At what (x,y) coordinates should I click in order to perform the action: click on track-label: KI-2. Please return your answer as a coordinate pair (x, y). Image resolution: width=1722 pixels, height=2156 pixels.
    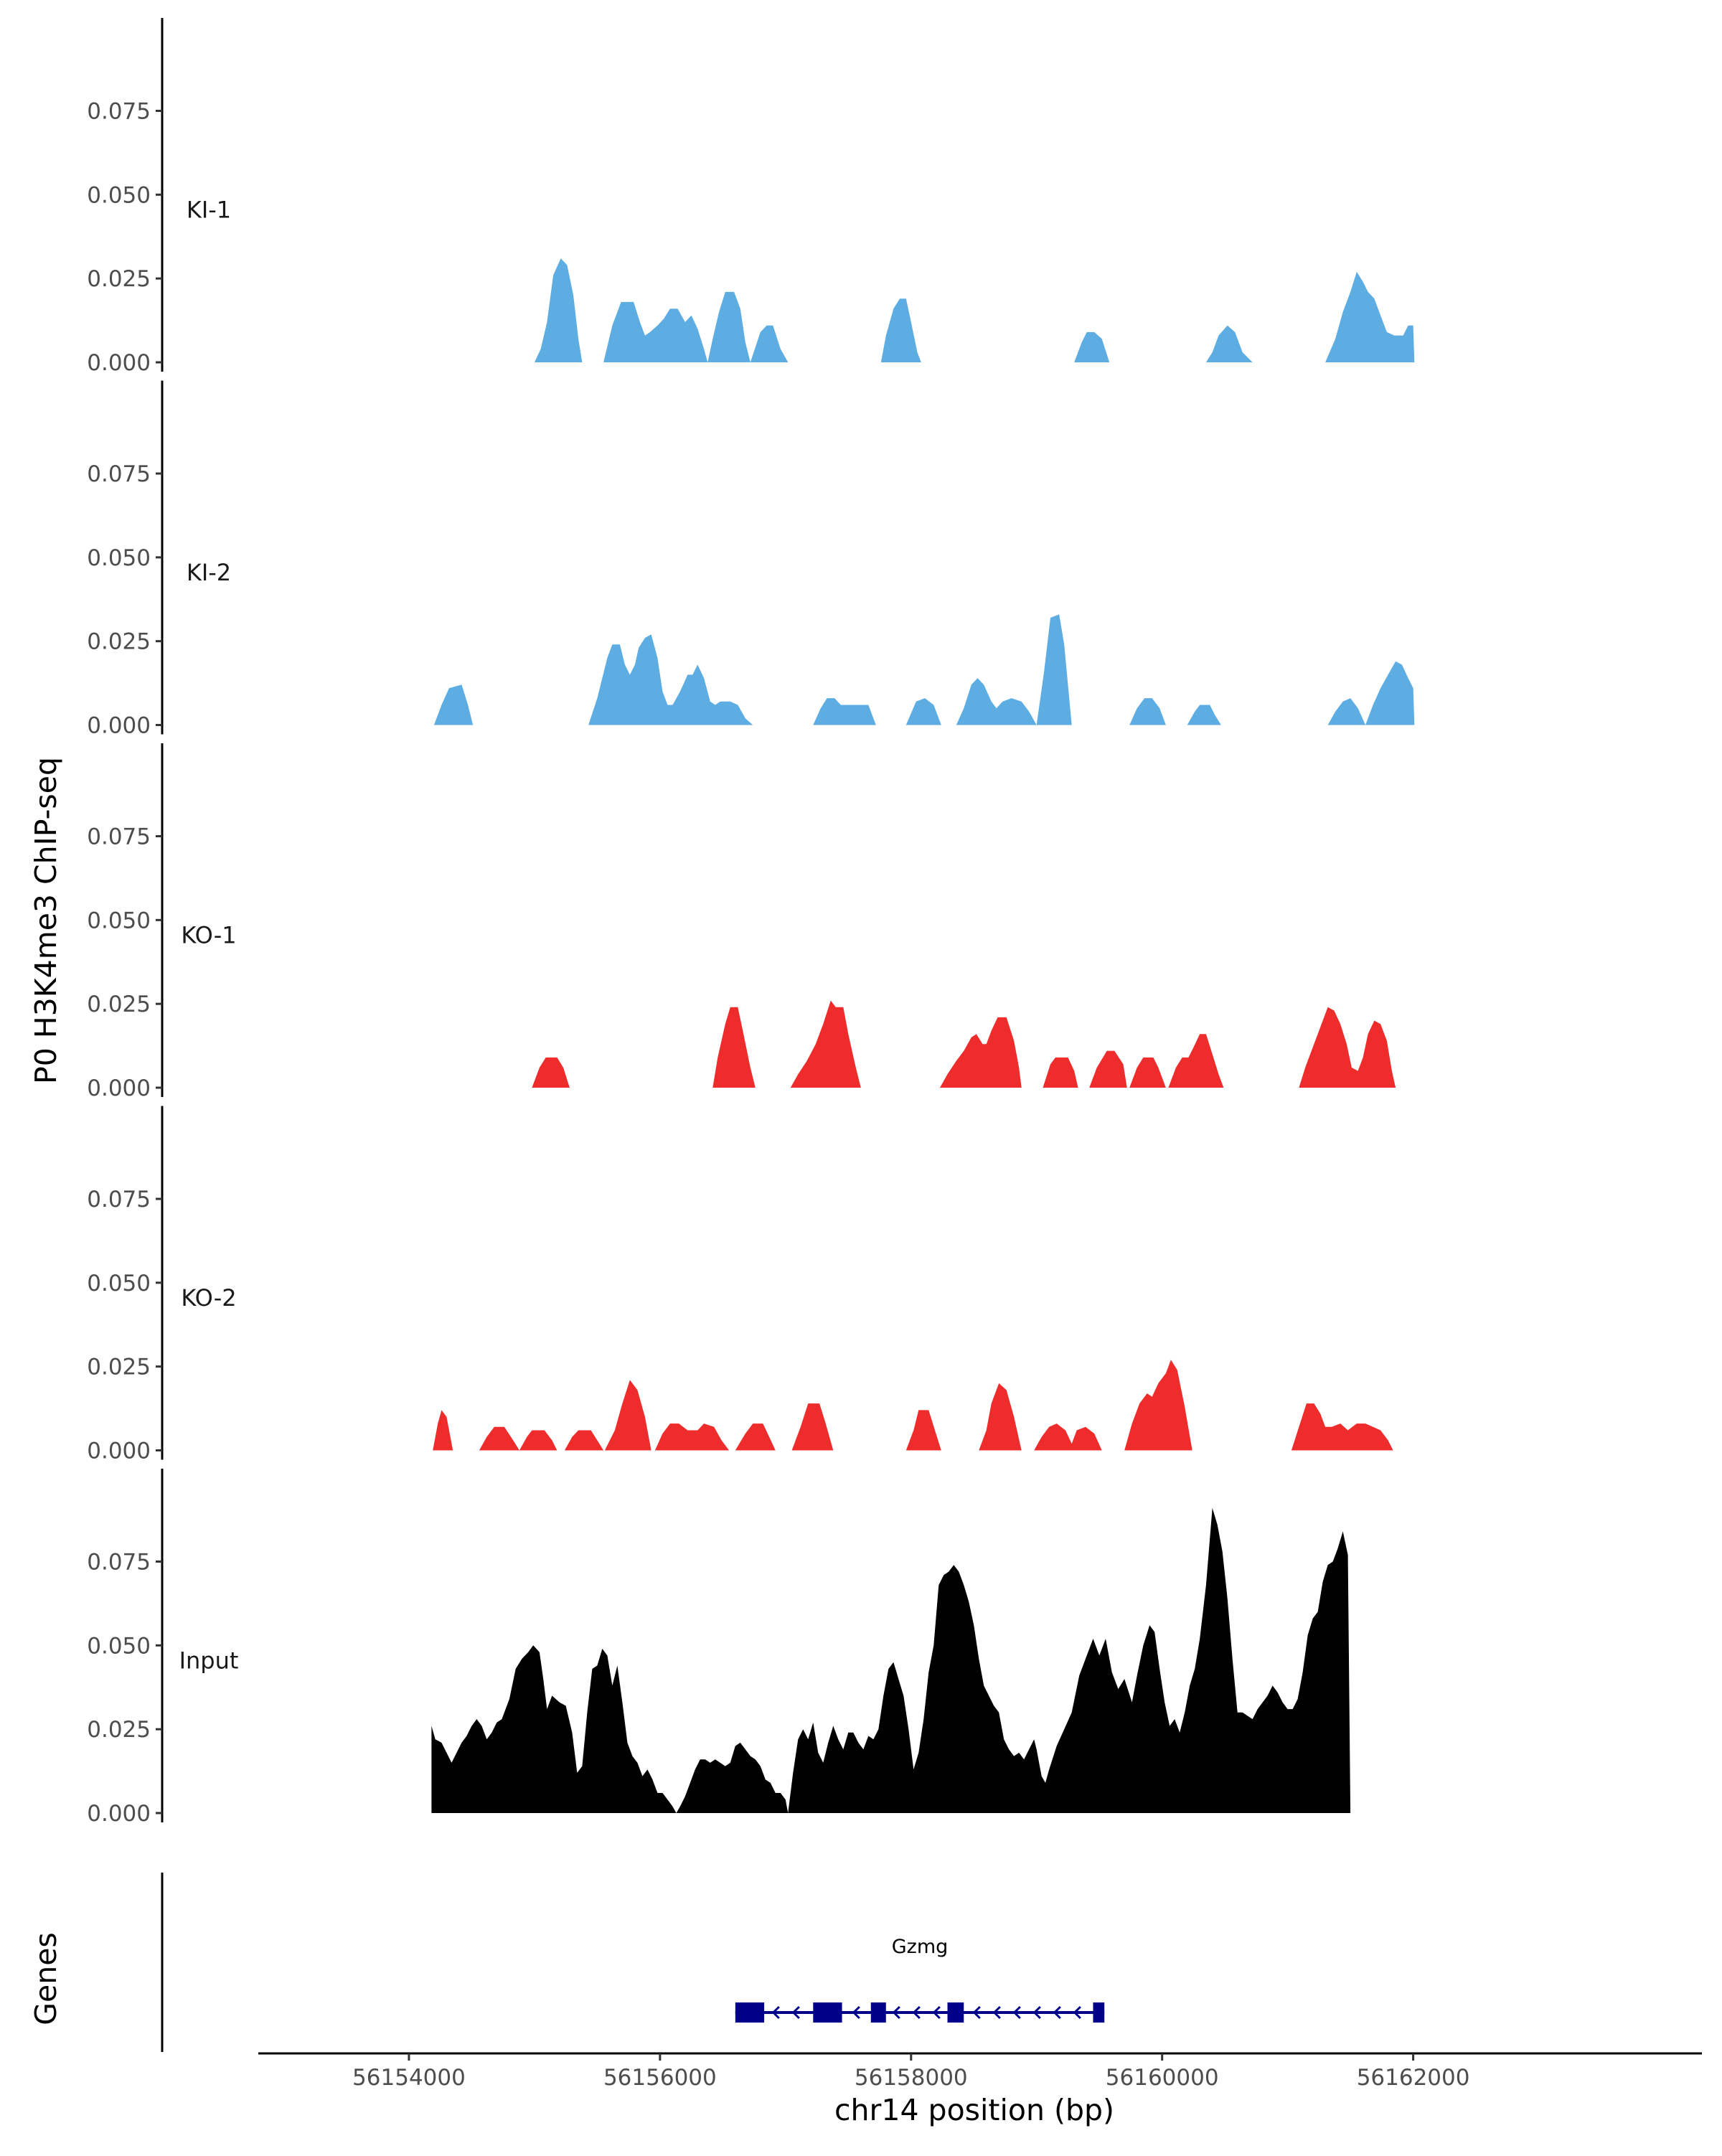
    Looking at the image, I should click on (209, 572).